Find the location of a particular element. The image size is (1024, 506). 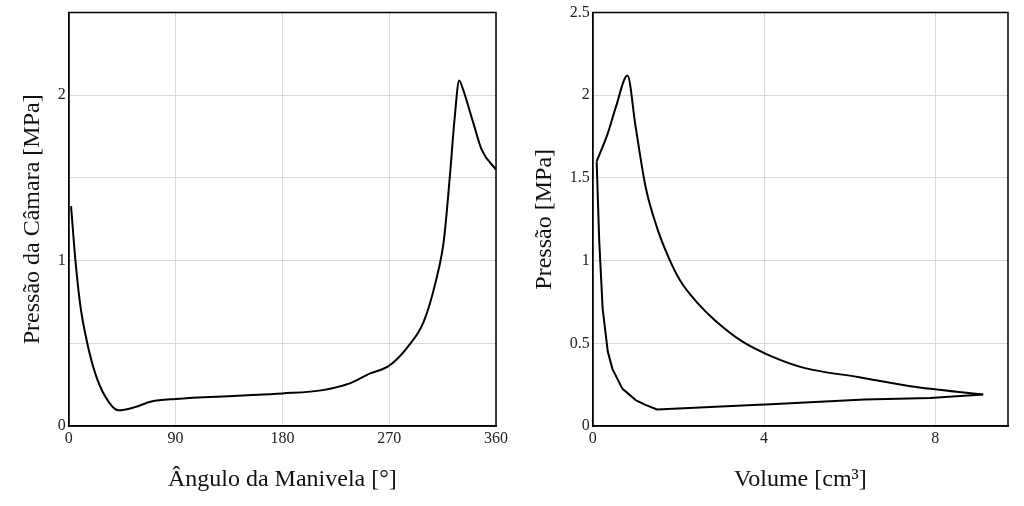

y-tick-label: 0.5 is located at coordinates (579, 342).